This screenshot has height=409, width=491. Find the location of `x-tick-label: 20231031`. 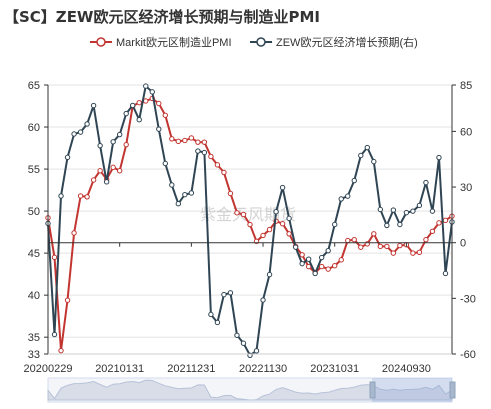

x-tick-label: 20231031 is located at coordinates (334, 369).